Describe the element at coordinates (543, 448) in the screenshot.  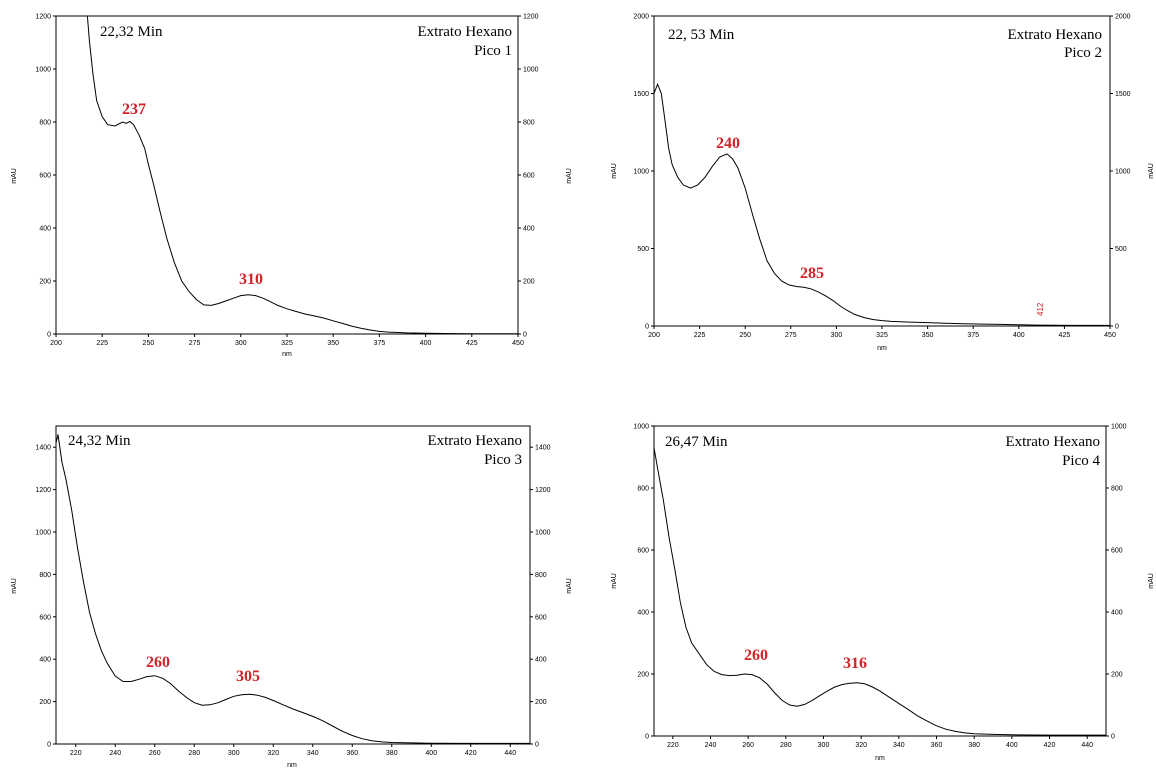
I see `y-tick-label-right: 1400` at that location.